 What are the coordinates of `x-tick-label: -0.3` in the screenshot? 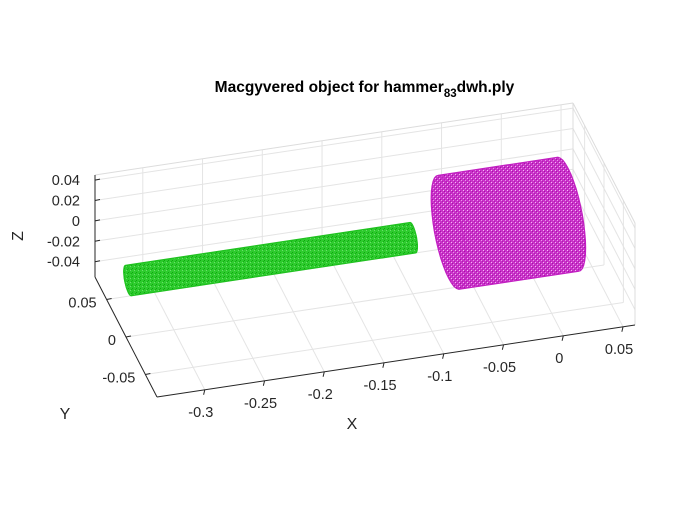 It's located at (200, 413).